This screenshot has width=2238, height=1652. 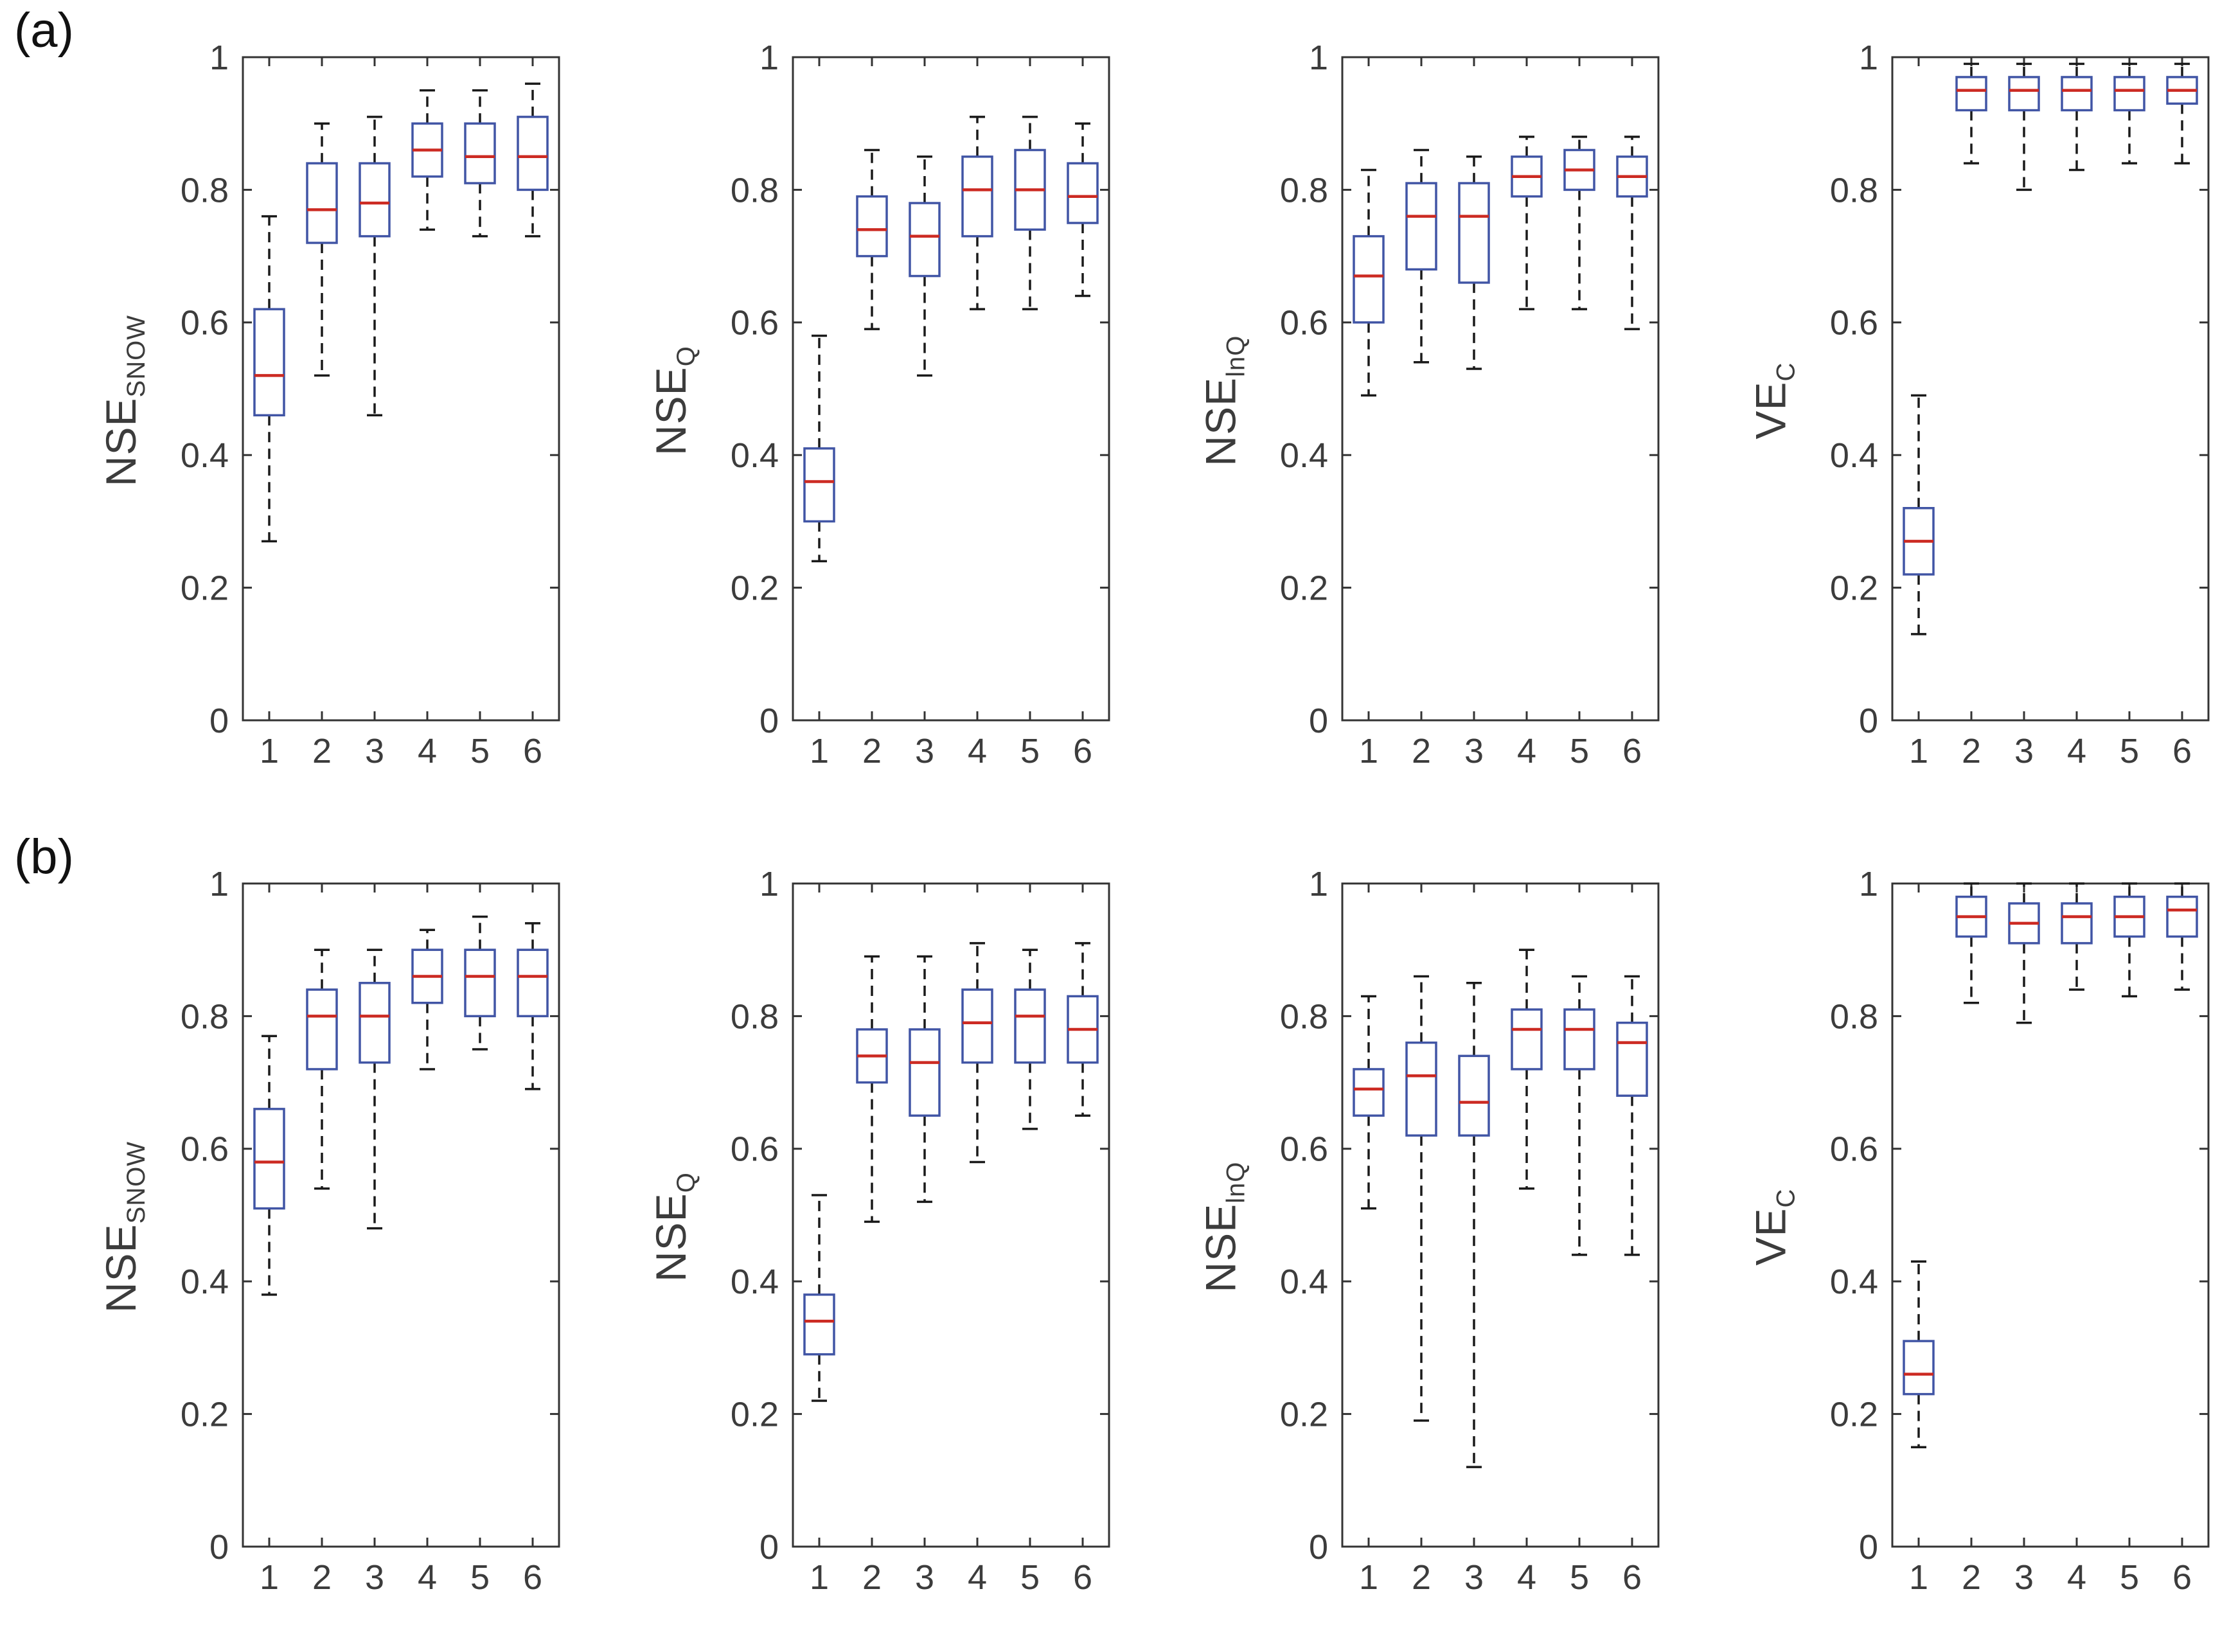 What do you see at coordinates (44, 857) in the screenshot?
I see `row-label-b: (b)` at bounding box center [44, 857].